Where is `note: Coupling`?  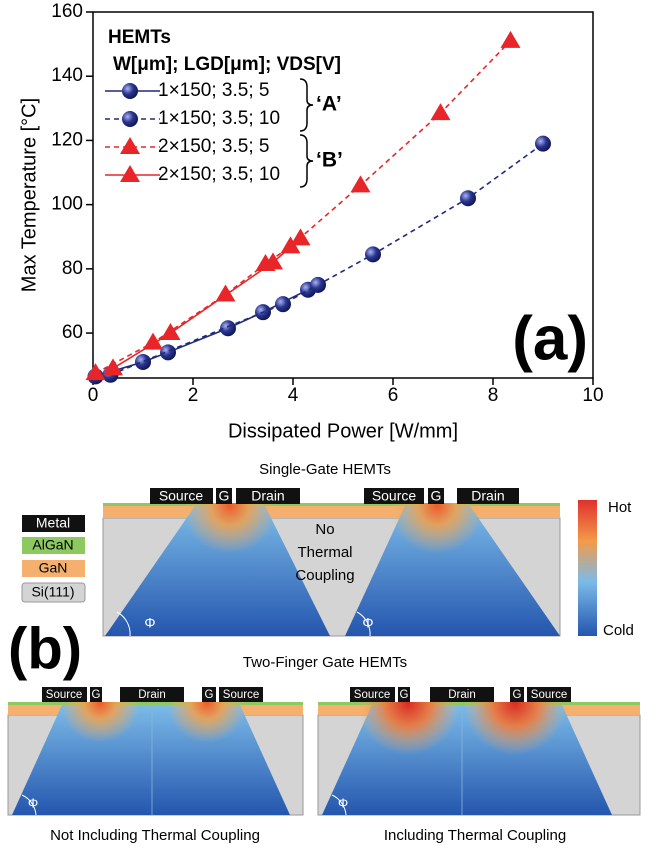 note: Coupling is located at coordinates (324, 575).